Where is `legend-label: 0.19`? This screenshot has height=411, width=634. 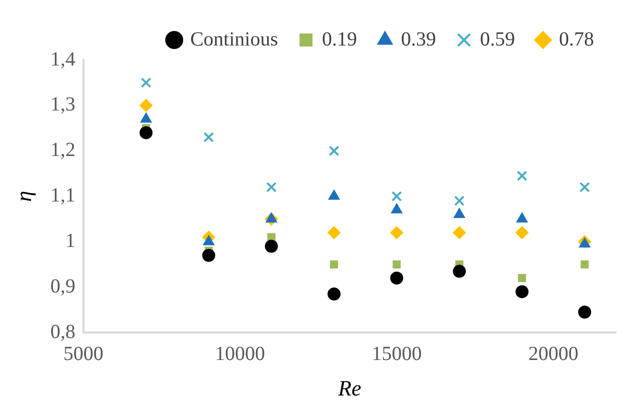 legend-label: 0.19 is located at coordinates (339, 39).